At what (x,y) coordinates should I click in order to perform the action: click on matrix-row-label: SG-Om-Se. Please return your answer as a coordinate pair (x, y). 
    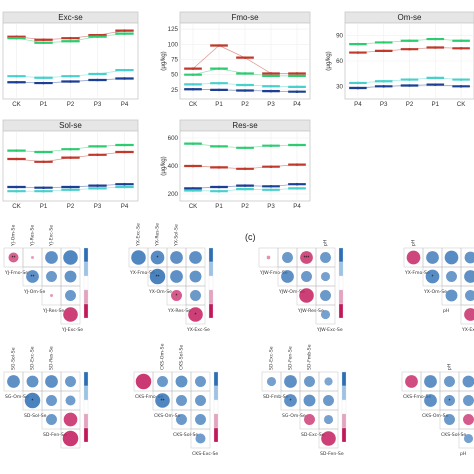
    Looking at the image, I should click on (294, 416).